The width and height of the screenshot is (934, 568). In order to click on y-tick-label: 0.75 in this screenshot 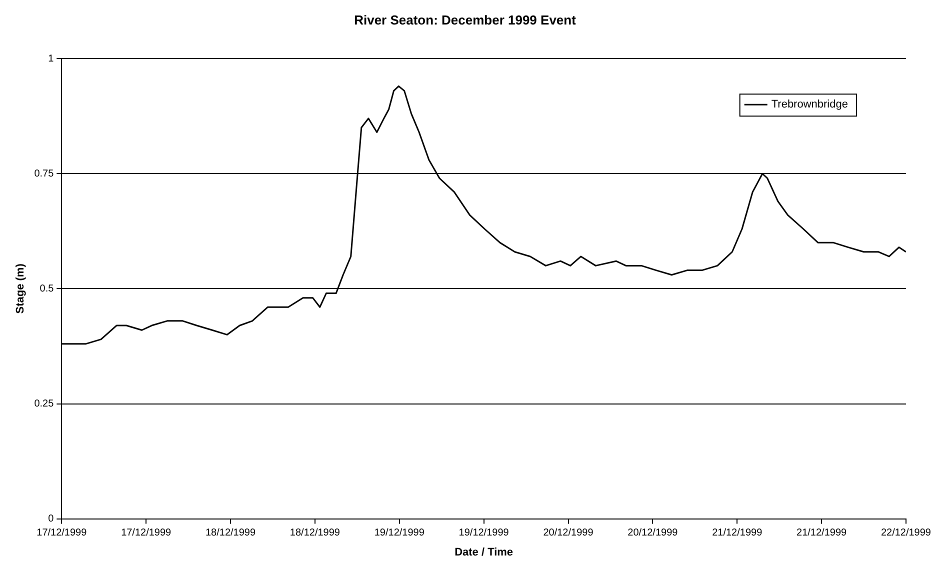, I will do `click(44, 174)`.